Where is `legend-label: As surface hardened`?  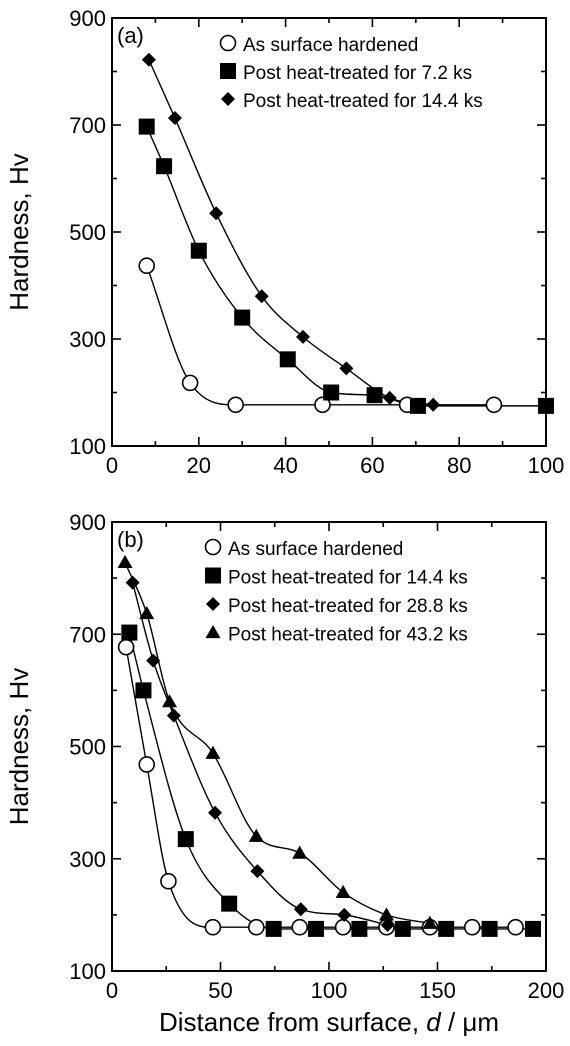 legend-label: As surface hardened is located at coordinates (330, 45).